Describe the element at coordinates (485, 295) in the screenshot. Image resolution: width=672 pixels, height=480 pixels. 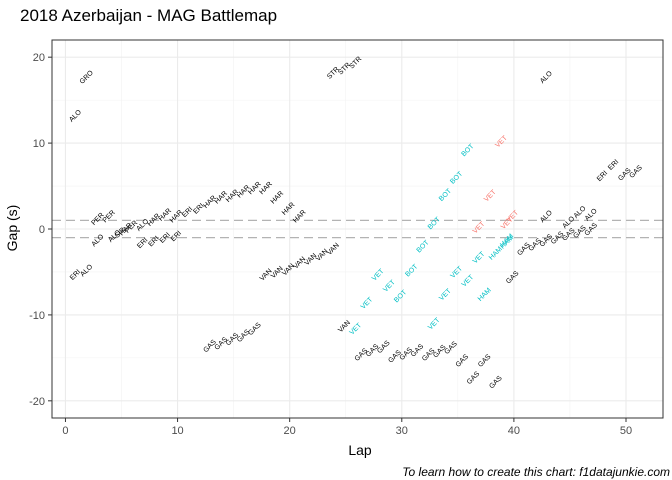
I see `driver-label: HAM` at that location.